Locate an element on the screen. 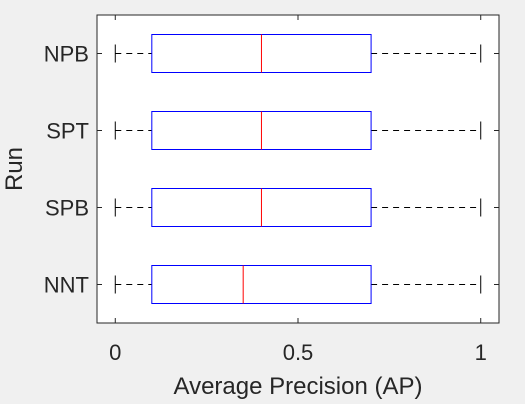 The image size is (525, 404). box-group-nnt is located at coordinates (298, 284).